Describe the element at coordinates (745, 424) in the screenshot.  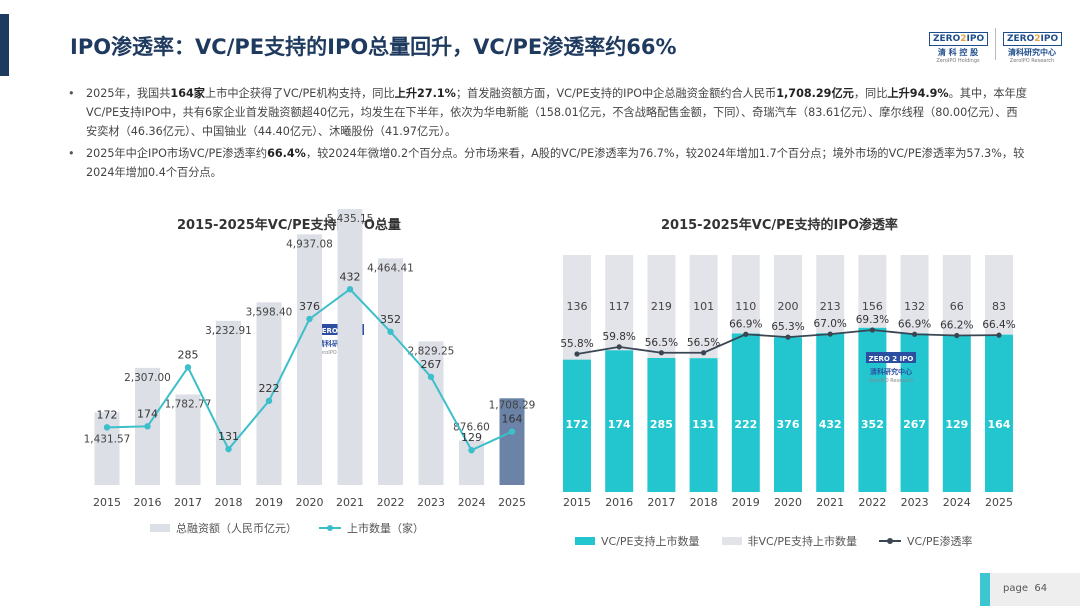
I see `vc-label: 222` at that location.